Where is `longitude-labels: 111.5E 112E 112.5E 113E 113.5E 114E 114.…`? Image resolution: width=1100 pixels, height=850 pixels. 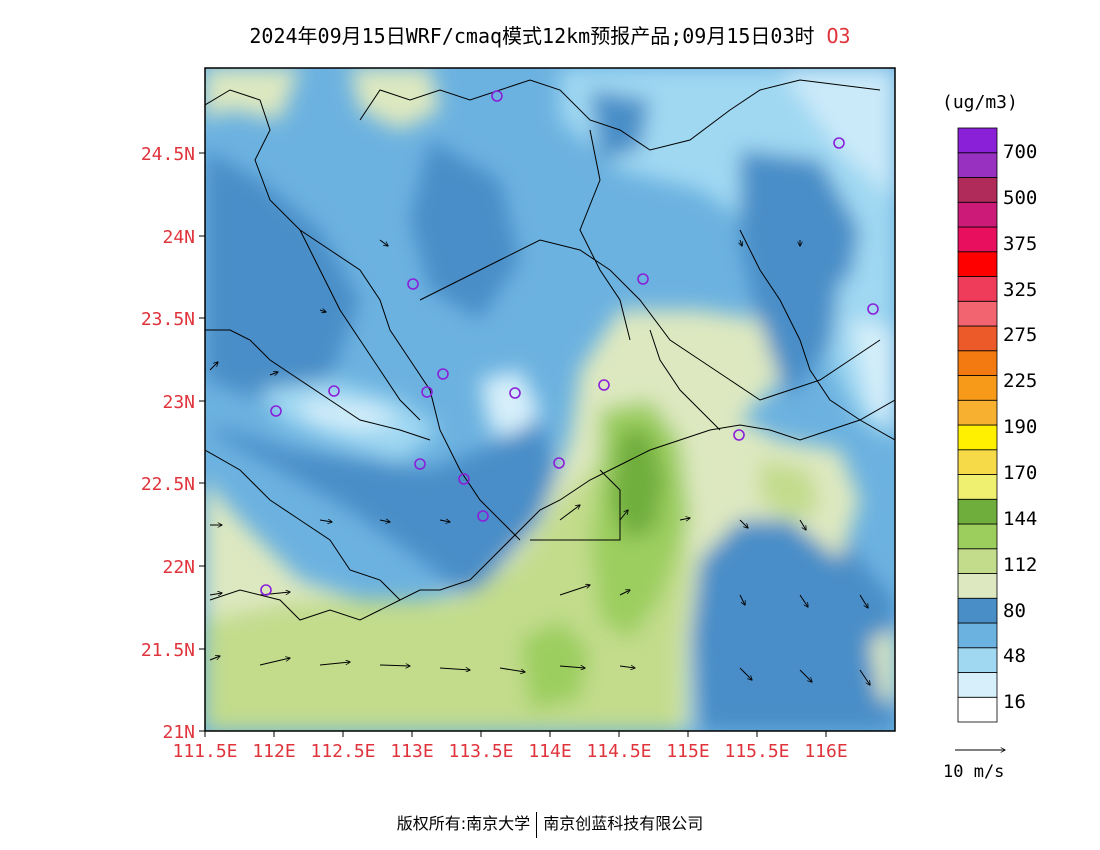 longitude-labels: 111.5E 112E 112.5E 113E 113.5E 114E 114.… is located at coordinates (509, 751).